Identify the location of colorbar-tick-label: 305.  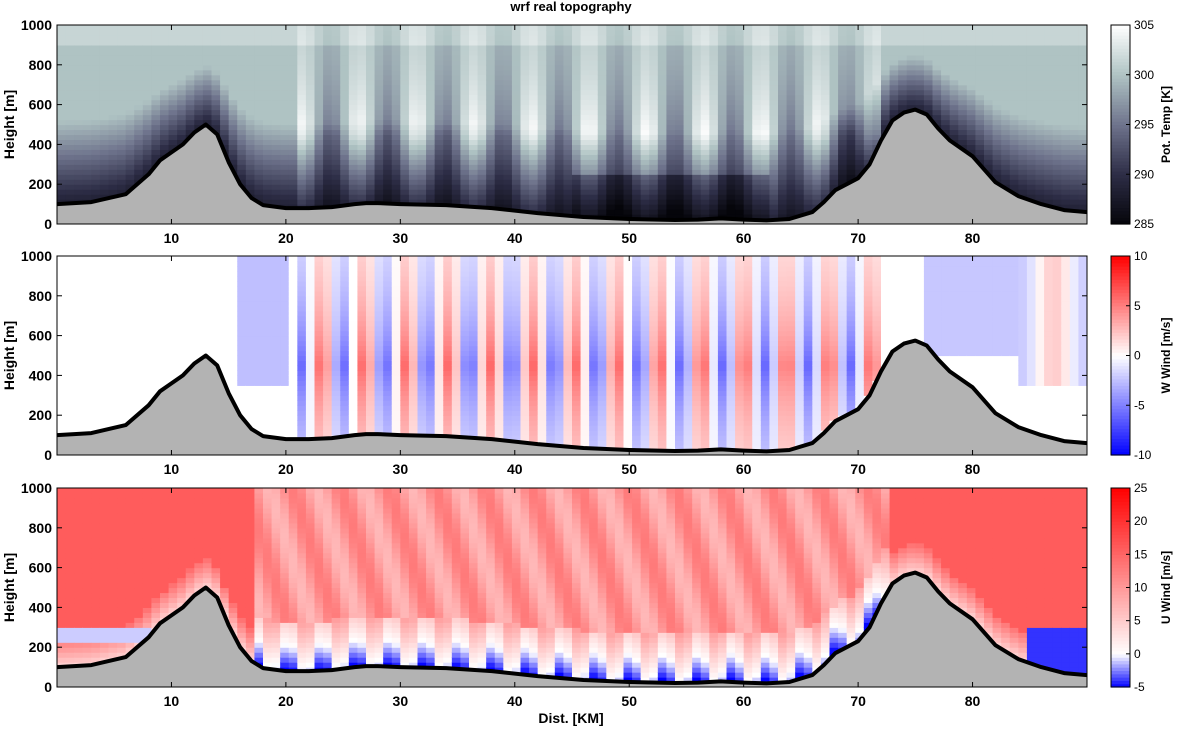
(1144, 25).